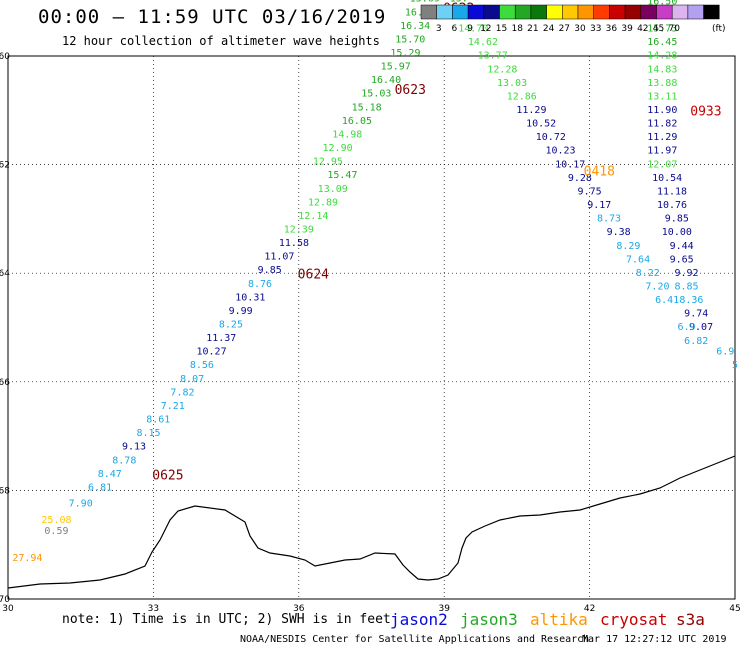 The height and width of the screenshot is (650, 740). I want to click on wave-height-value: 9.28, so click(580, 178).